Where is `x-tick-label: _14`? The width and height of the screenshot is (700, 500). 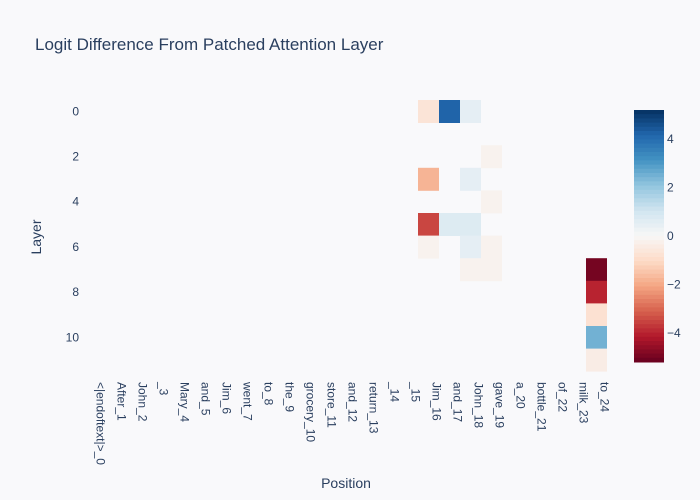 x-tick-label: _14 is located at coordinates (395, 391).